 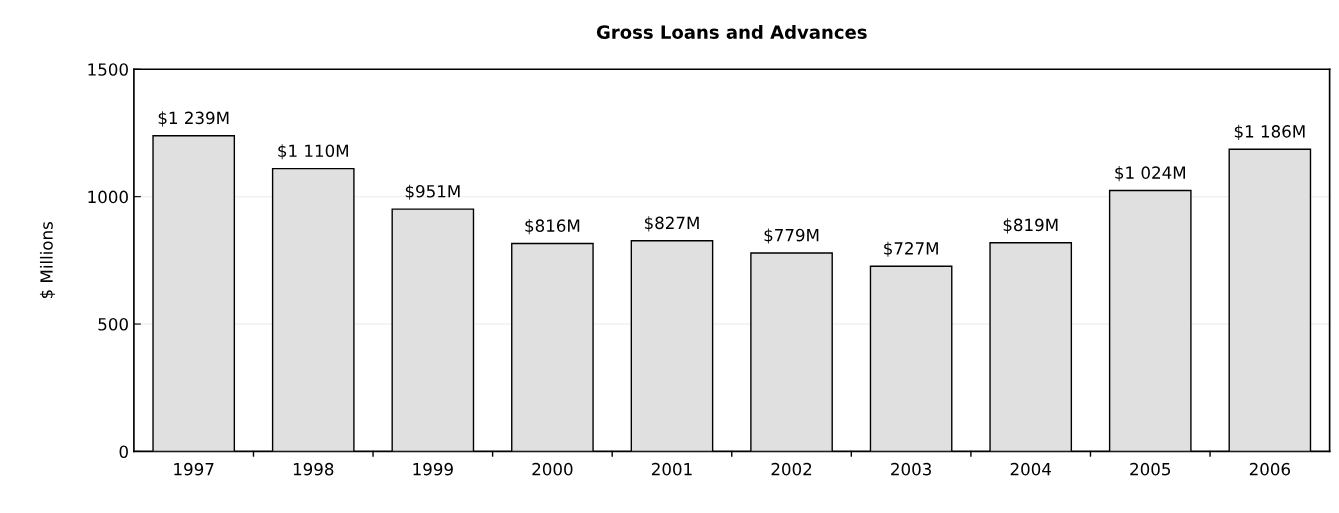 I want to click on x-tick-label: 2006, so click(x=1269, y=469).